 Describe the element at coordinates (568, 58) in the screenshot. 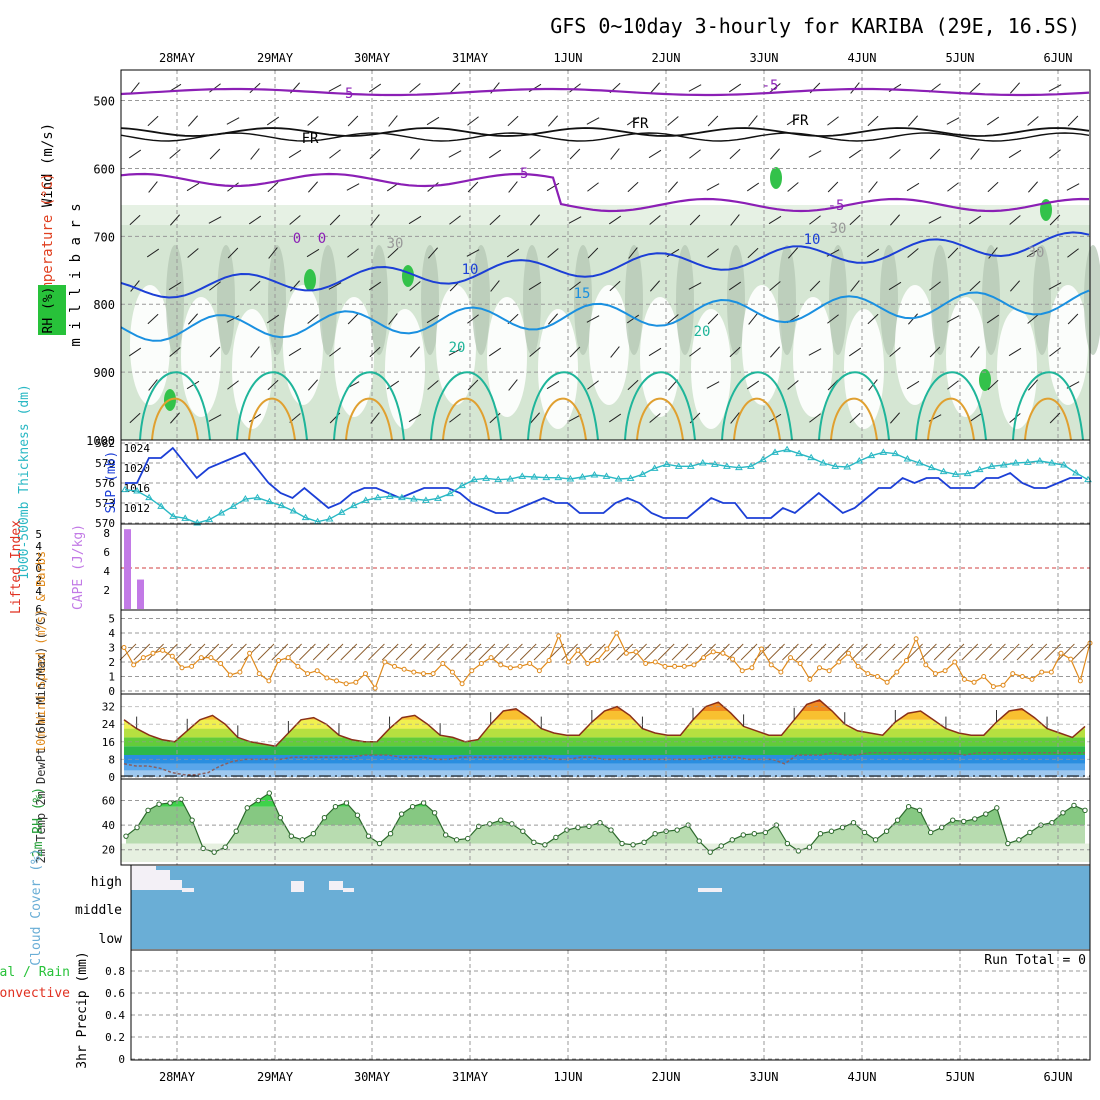

I see `date-label-top-1JUN: 1JUN` at that location.